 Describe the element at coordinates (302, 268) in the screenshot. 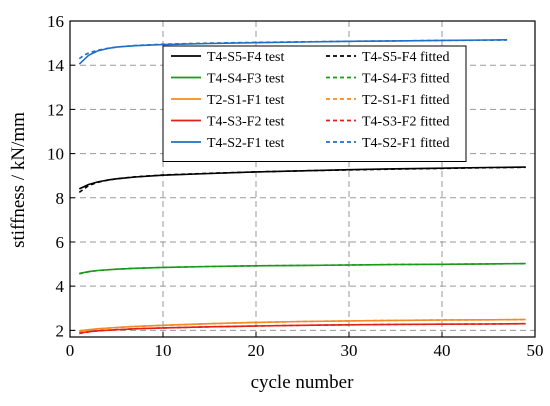

I see `series-line-t4-s4-f3-fitted` at that location.